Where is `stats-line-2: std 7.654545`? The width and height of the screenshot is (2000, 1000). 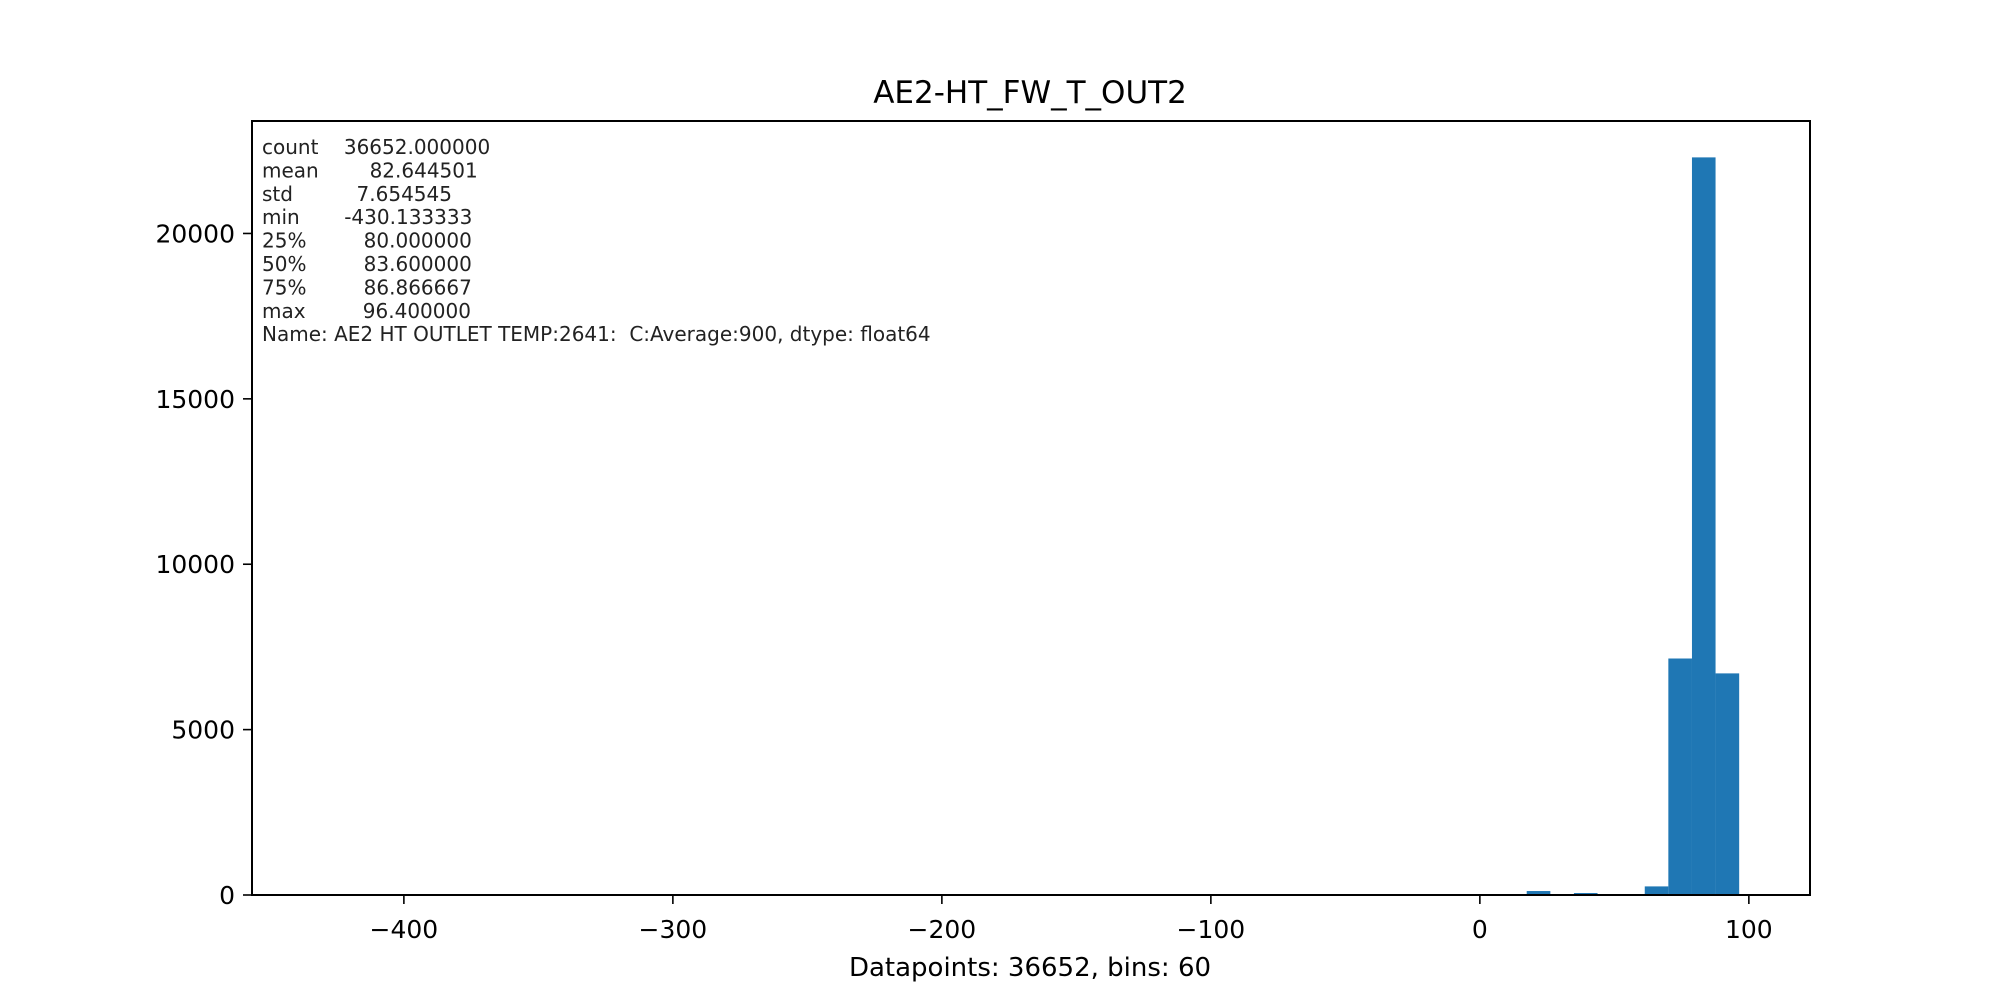
stats-line-2: std 7.654545 is located at coordinates (357, 194).